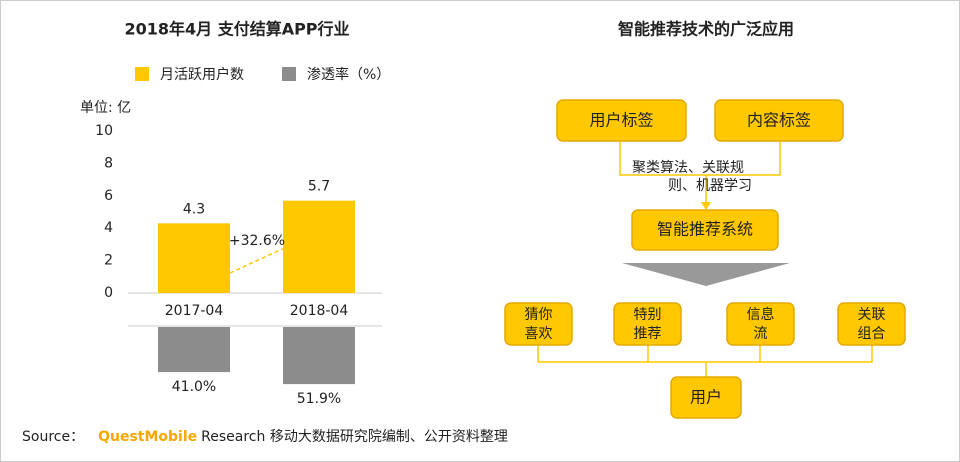 This screenshot has height=462, width=960. I want to click on source-brand: QuestMobile, so click(147, 437).